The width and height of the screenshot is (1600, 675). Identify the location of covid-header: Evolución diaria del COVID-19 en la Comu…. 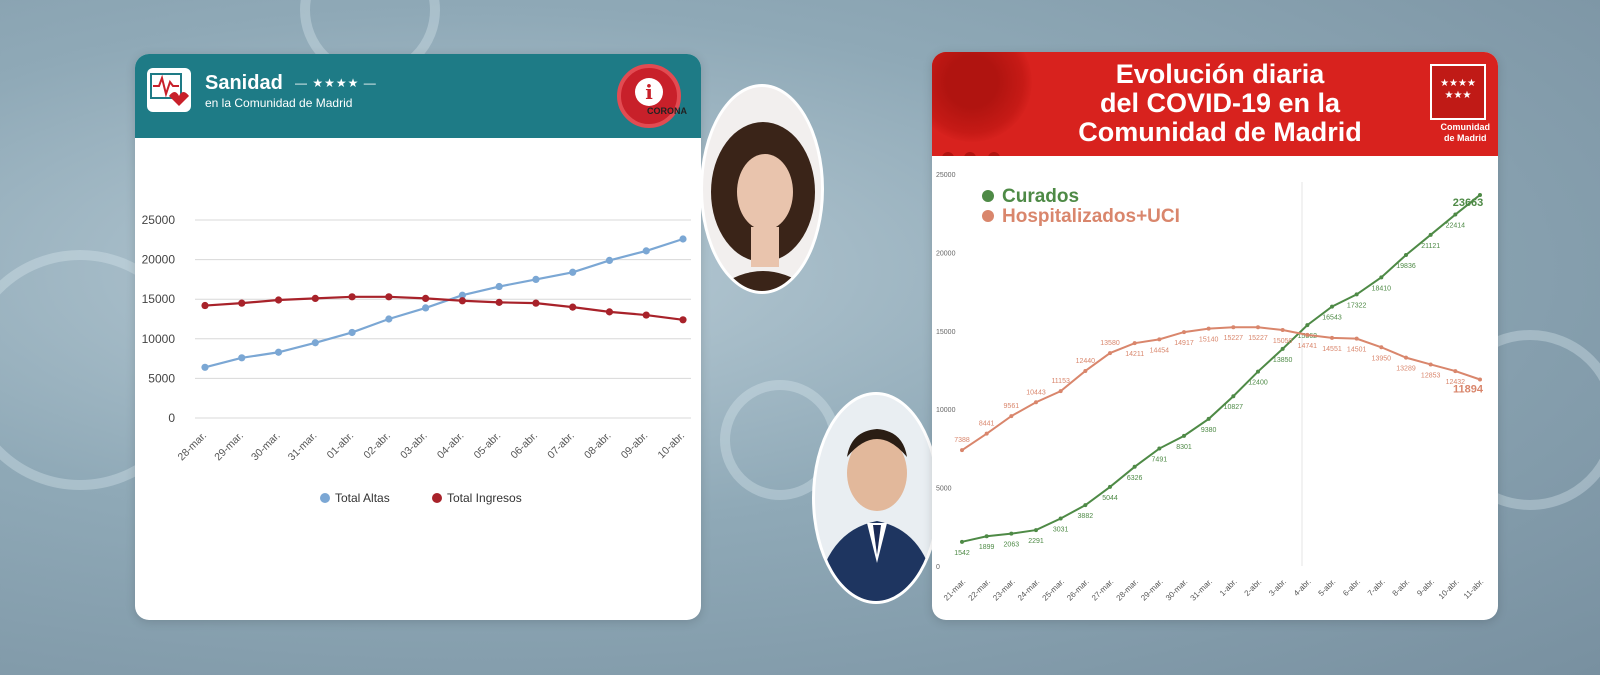
(1215, 104).